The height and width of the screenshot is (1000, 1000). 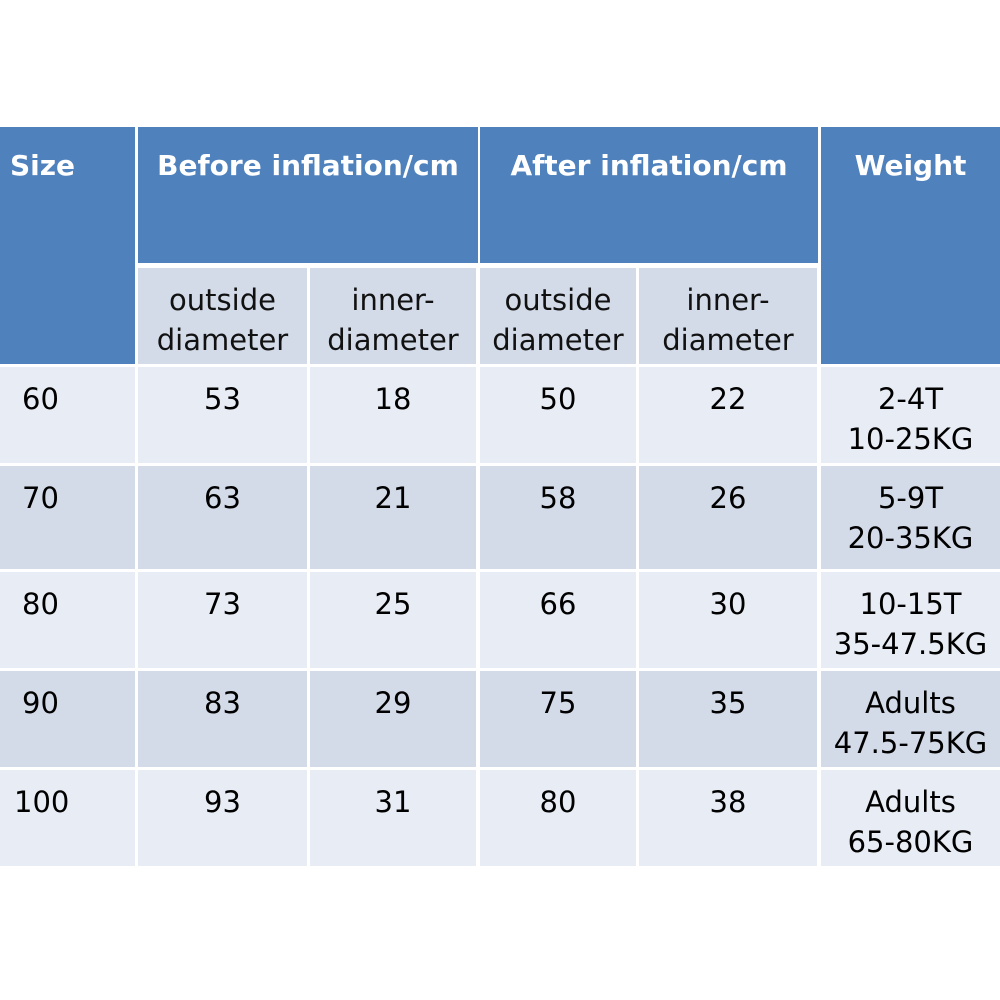 I want to click on cell-before-inner: 29, so click(x=393, y=719).